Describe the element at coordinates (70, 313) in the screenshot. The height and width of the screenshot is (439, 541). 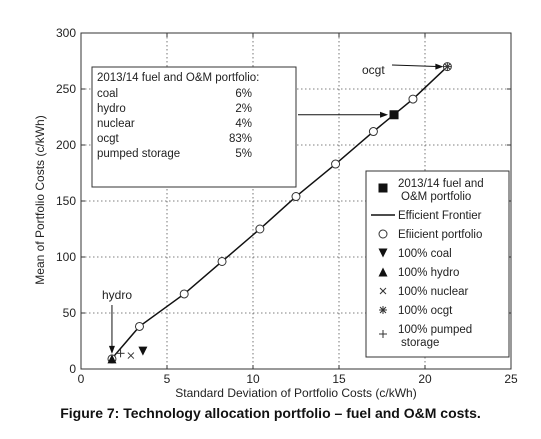
I see `y-tick-label: 50` at that location.